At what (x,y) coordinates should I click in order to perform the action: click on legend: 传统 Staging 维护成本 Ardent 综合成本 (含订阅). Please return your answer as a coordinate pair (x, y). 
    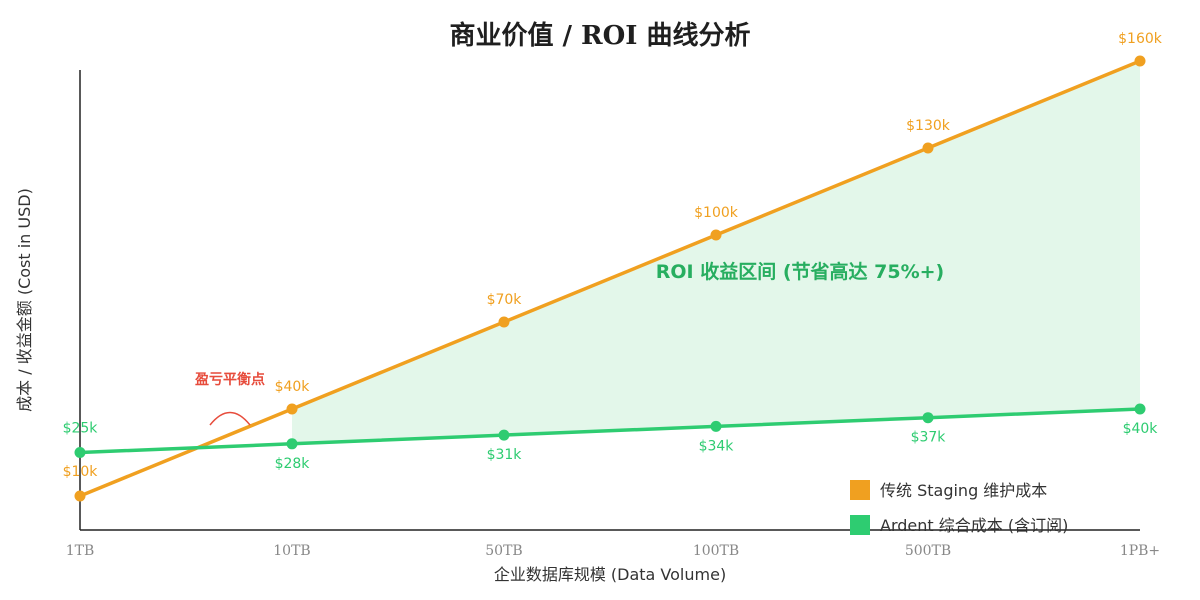
    Looking at the image, I should click on (959, 507).